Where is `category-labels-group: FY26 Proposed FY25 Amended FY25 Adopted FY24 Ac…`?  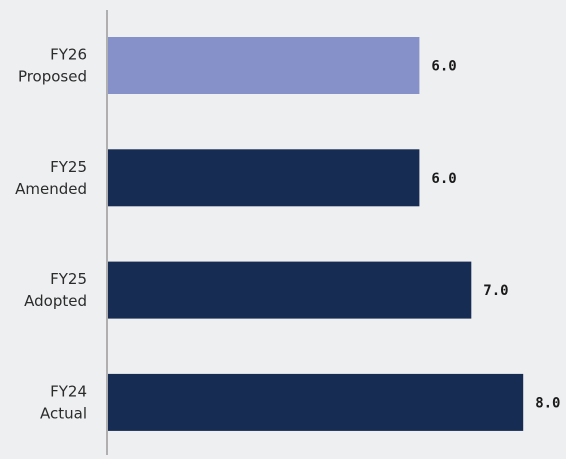
category-labels-group: FY26 Proposed FY25 Amended FY25 Adopted FY24 Ac… is located at coordinates (51, 234).